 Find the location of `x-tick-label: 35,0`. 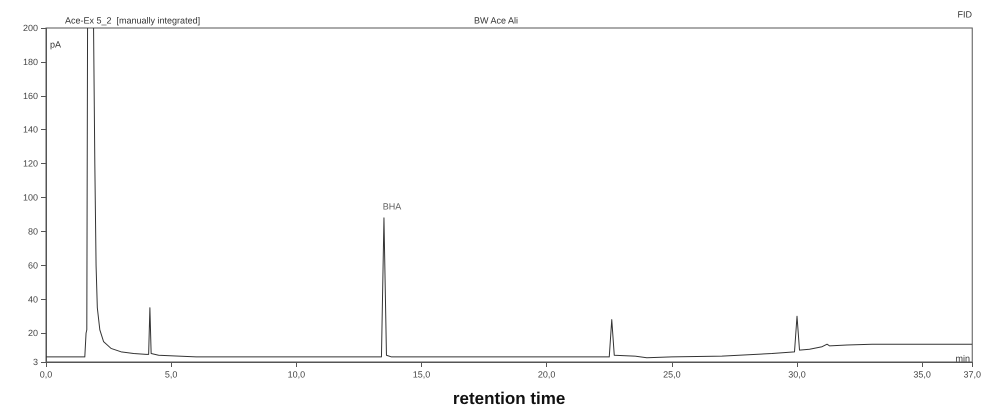

x-tick-label: 35,0 is located at coordinates (922, 375).